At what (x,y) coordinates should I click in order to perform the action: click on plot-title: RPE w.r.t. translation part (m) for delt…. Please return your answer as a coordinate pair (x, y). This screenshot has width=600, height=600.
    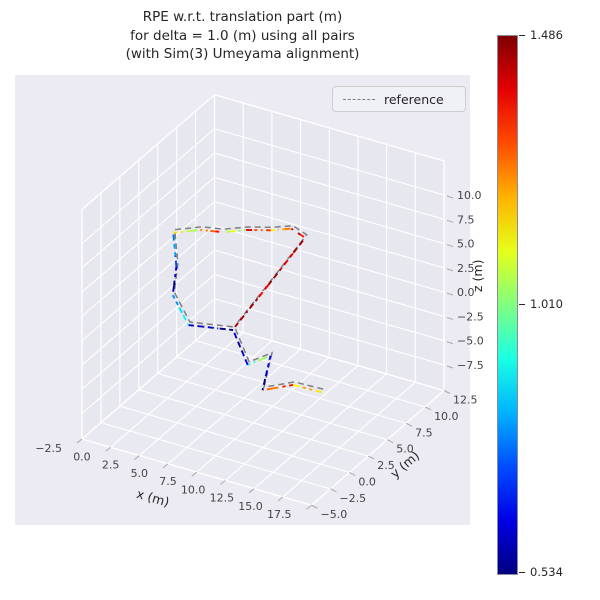
    Looking at the image, I should click on (242, 36).